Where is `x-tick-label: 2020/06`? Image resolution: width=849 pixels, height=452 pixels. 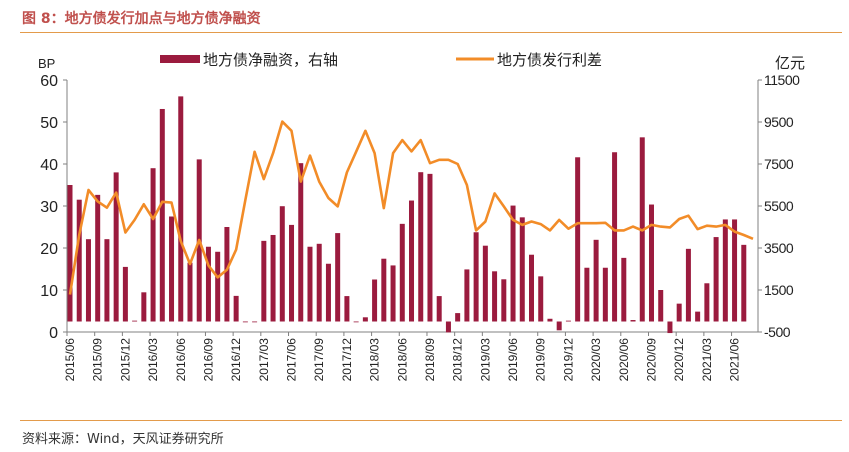
x-tick-label: 2020/06 is located at coordinates (624, 360).